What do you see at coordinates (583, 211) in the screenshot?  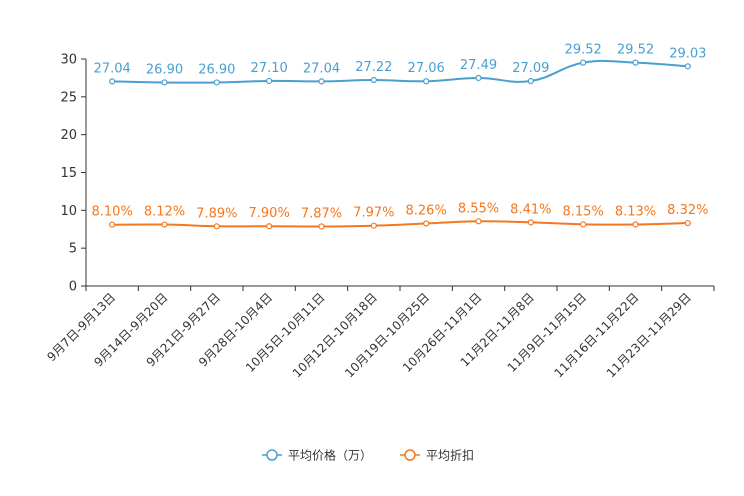 I see `series-1-data-label: 8.15%` at bounding box center [583, 211].